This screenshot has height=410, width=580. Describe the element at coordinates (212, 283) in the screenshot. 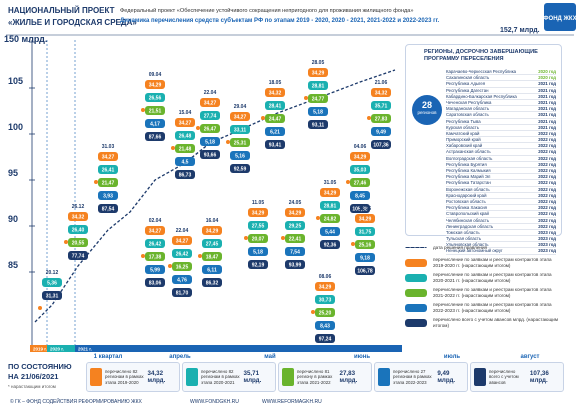

I see `stage-value: 86,32` at that location.